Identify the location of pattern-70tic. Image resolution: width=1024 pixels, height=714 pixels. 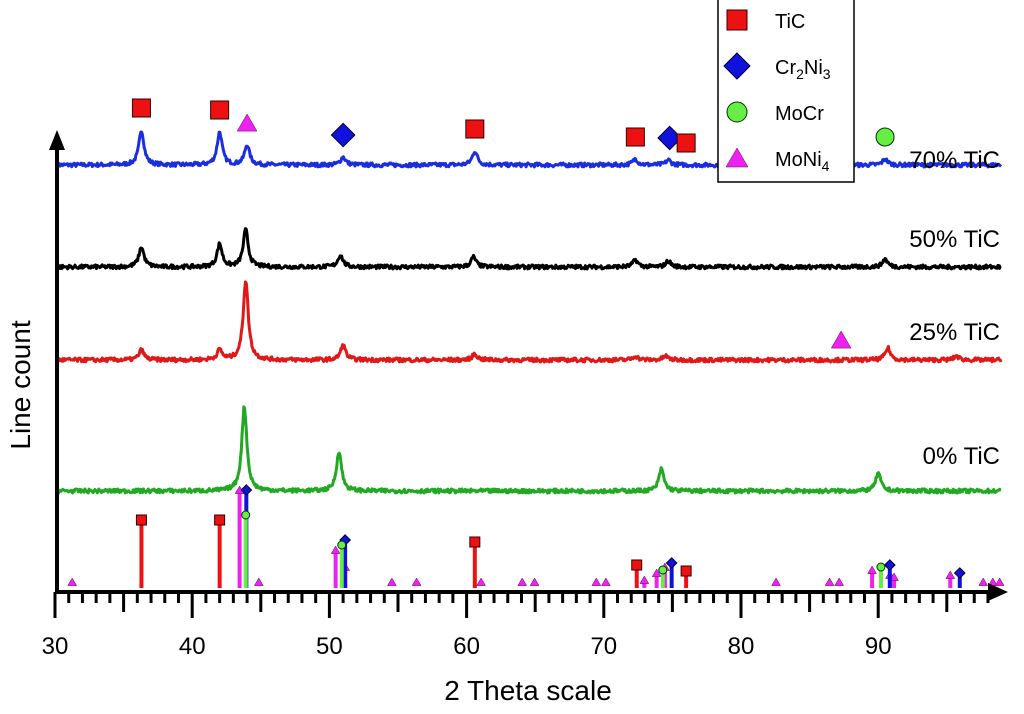
(529, 149).